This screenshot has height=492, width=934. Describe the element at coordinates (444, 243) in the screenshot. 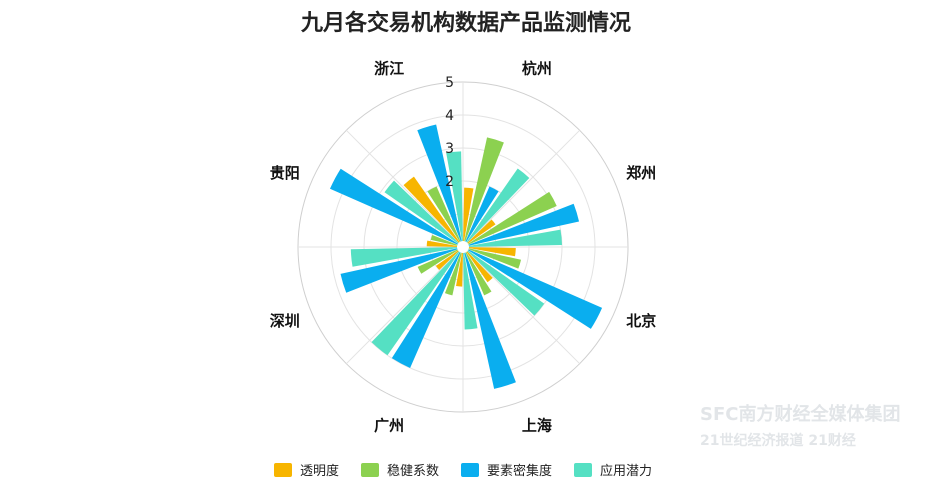

I see `bar-透明度-贵阳` at that location.